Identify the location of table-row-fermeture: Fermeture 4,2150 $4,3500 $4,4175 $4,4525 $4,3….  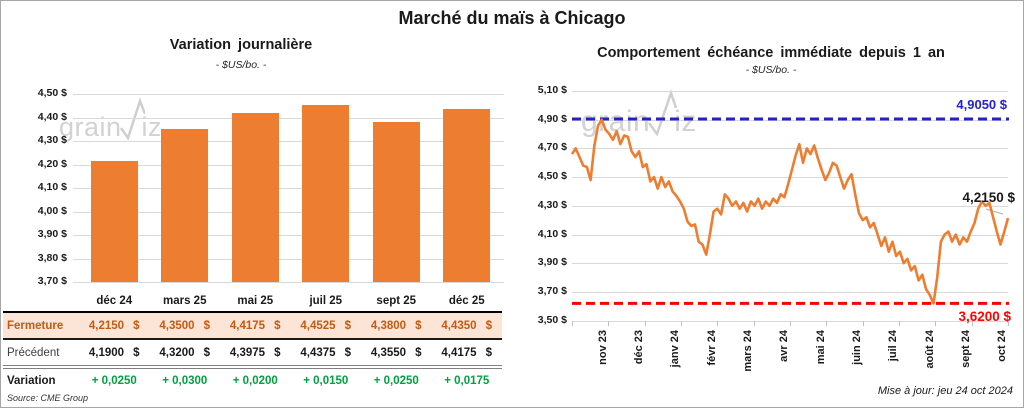
(252, 326).